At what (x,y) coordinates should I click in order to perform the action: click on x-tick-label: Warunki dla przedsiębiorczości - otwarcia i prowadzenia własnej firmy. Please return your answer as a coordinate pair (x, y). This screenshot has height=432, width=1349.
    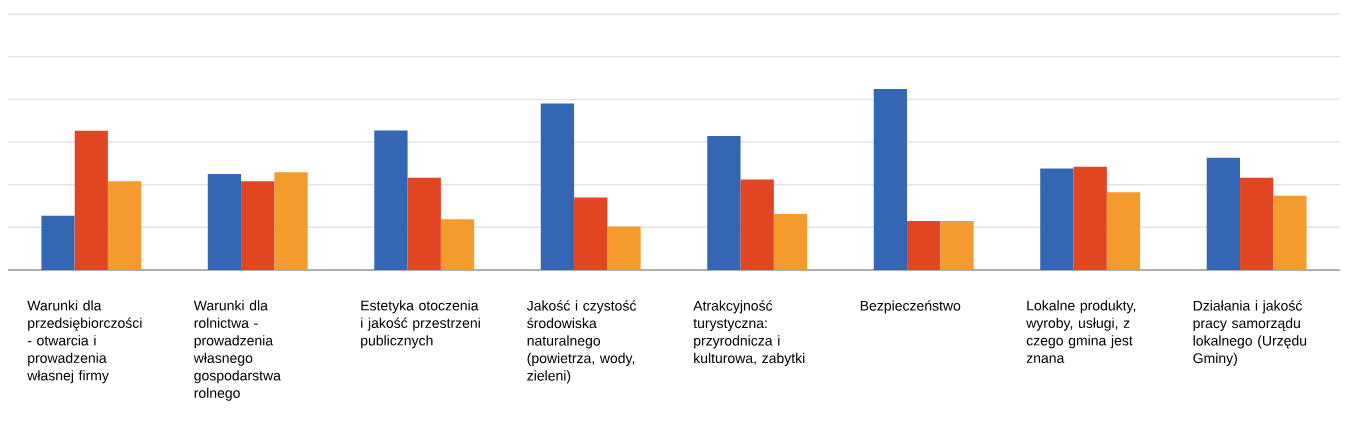
    Looking at the image, I should click on (84, 342).